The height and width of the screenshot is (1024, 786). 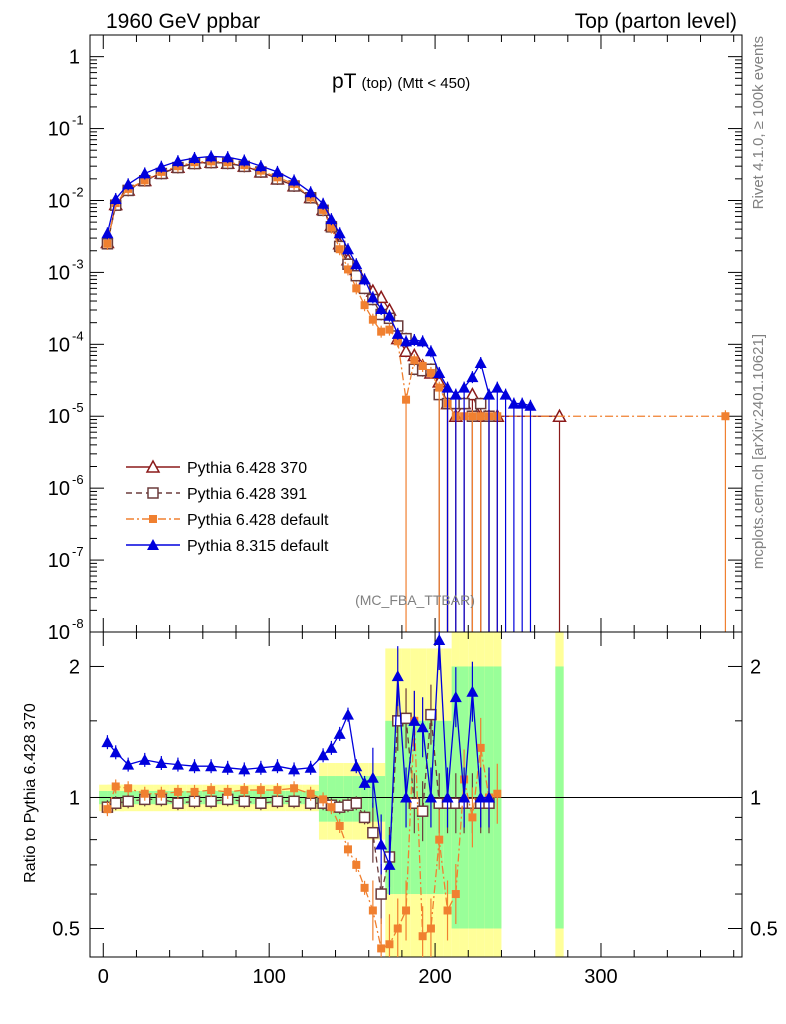 What do you see at coordinates (247, 468) in the screenshot?
I see `legend-label-p370: Pythia 6.428 370` at bounding box center [247, 468].